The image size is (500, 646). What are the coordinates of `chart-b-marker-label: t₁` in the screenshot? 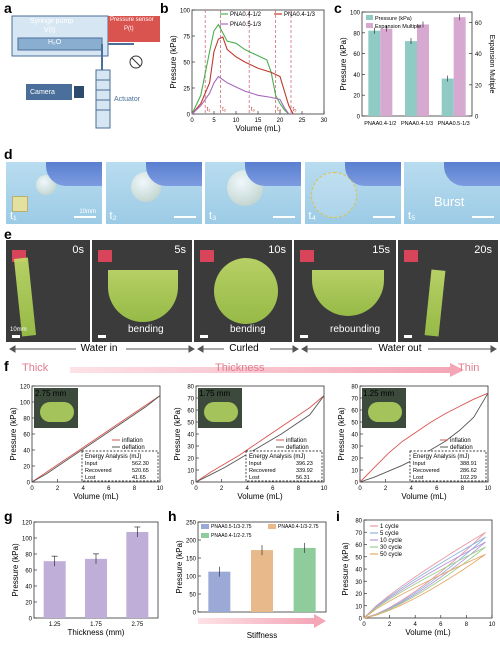 It's located at (209, 110).